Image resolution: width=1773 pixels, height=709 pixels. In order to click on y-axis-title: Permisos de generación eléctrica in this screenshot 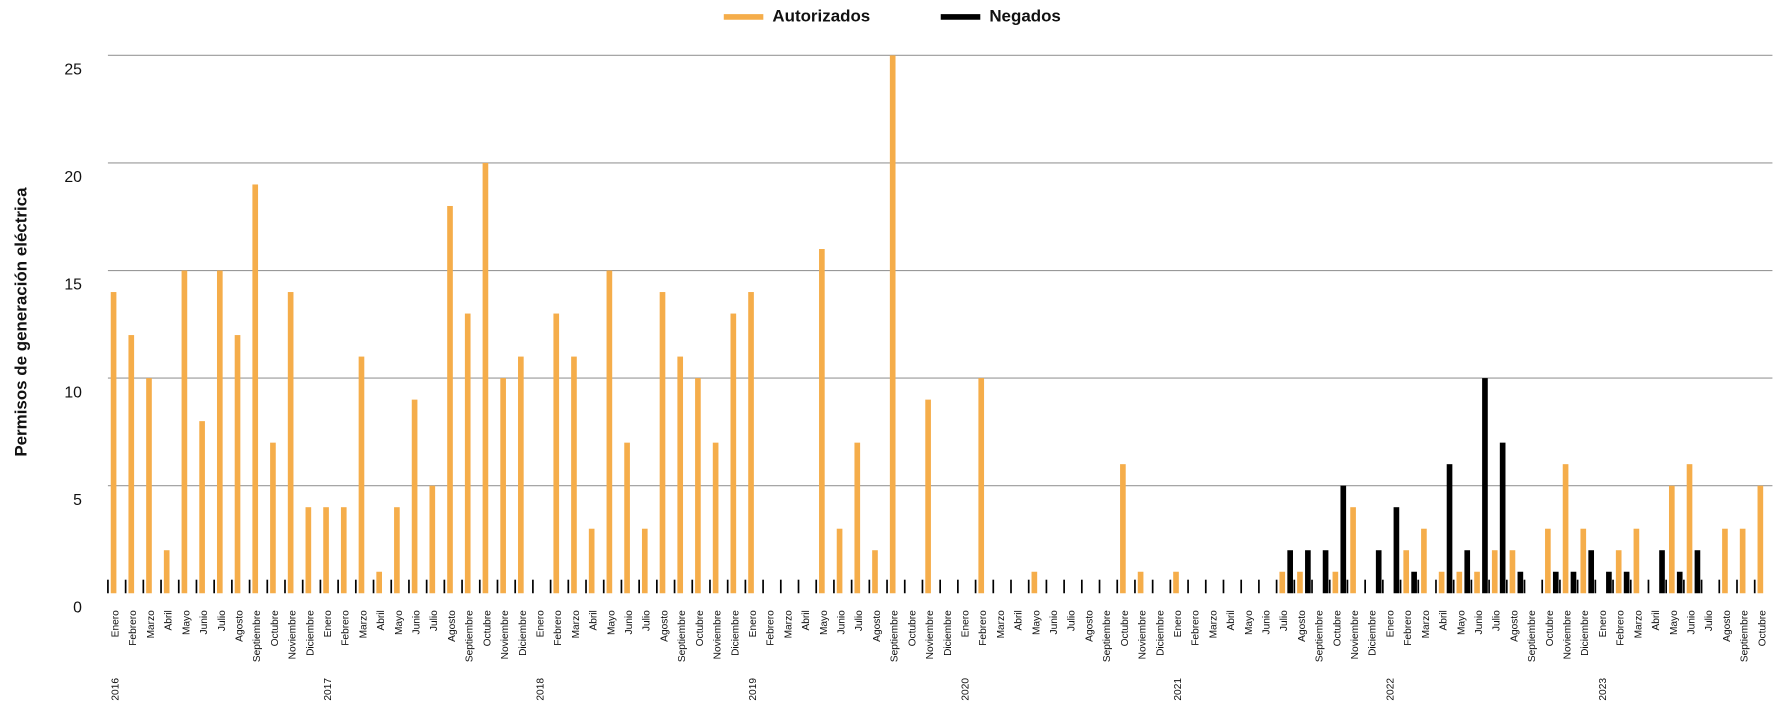, I will do `click(21, 322)`.